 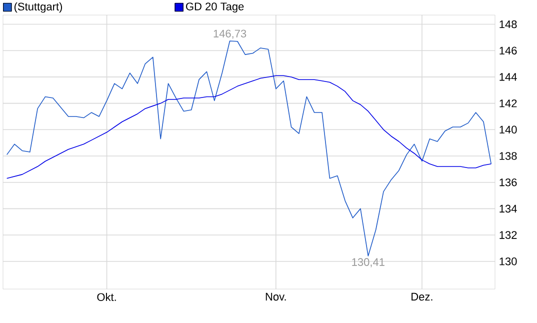 I want to click on y-tick-label: 142, so click(x=508, y=103).